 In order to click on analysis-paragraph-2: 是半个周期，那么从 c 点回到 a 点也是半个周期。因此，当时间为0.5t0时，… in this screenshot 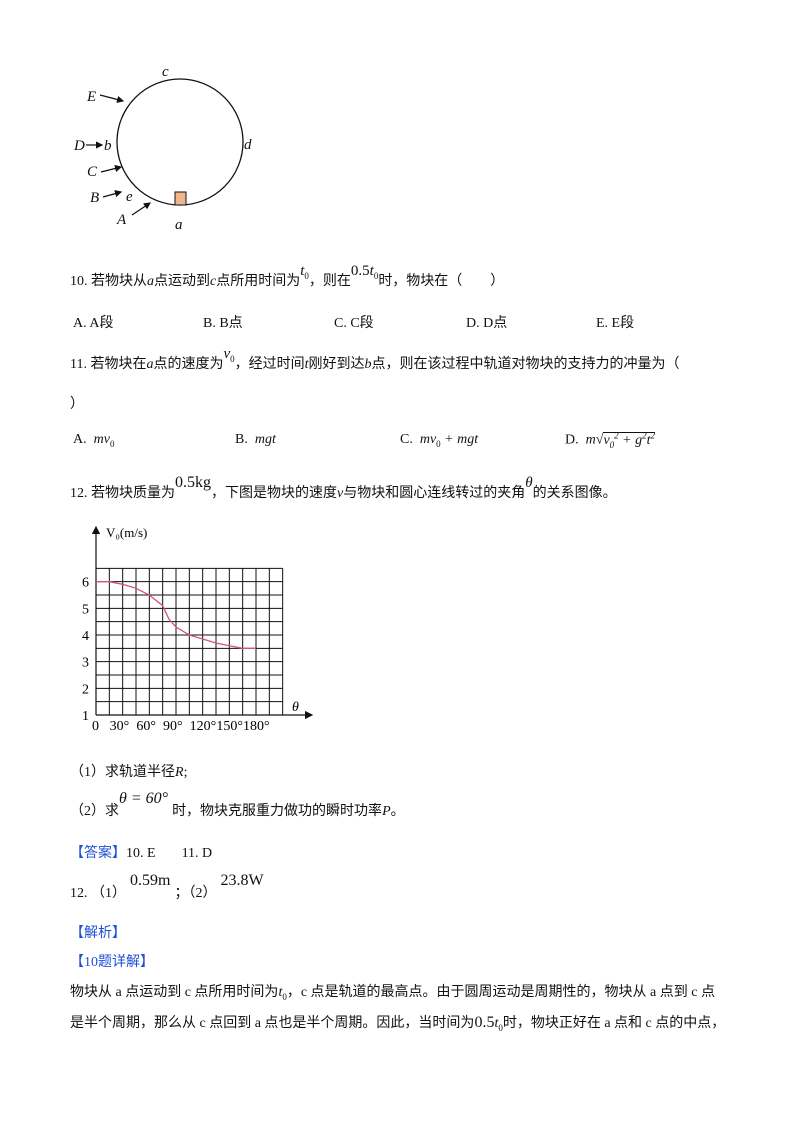, I will do `click(397, 1022)`.